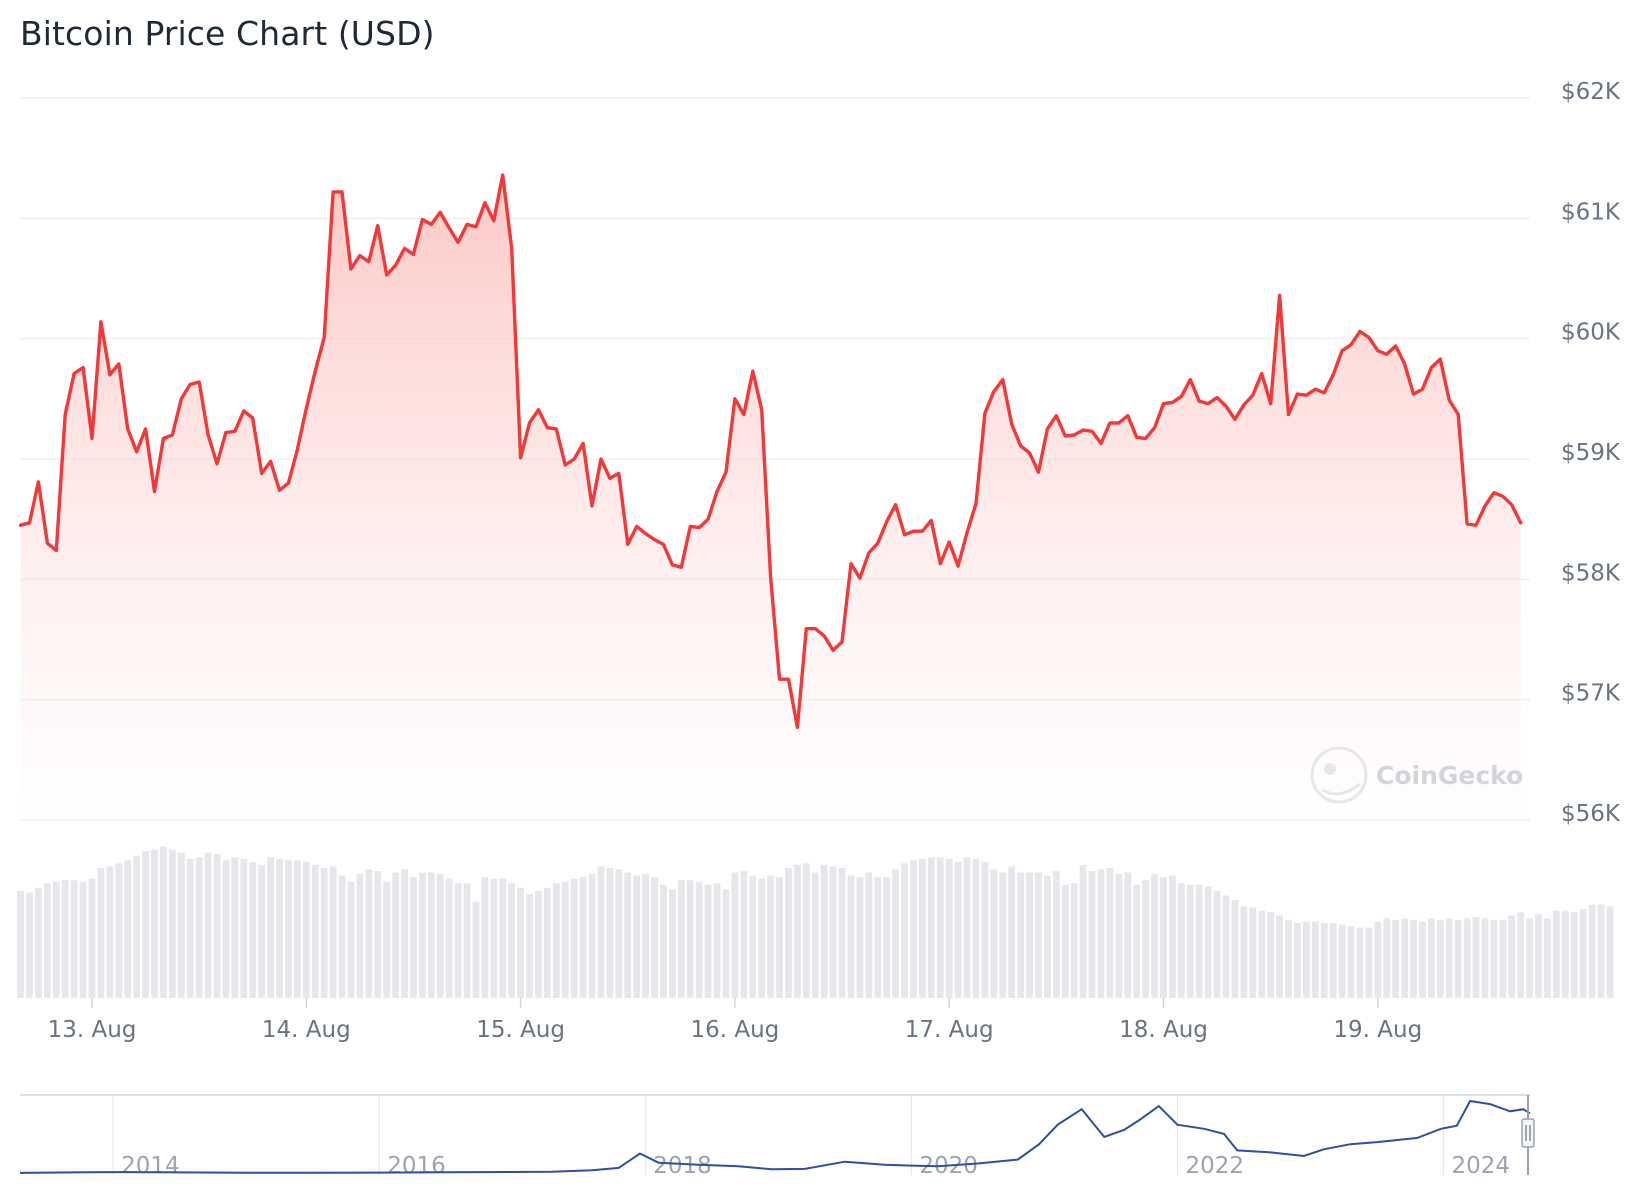 This screenshot has width=1644, height=1200. I want to click on gecko-eye-icon, so click(1330, 769).